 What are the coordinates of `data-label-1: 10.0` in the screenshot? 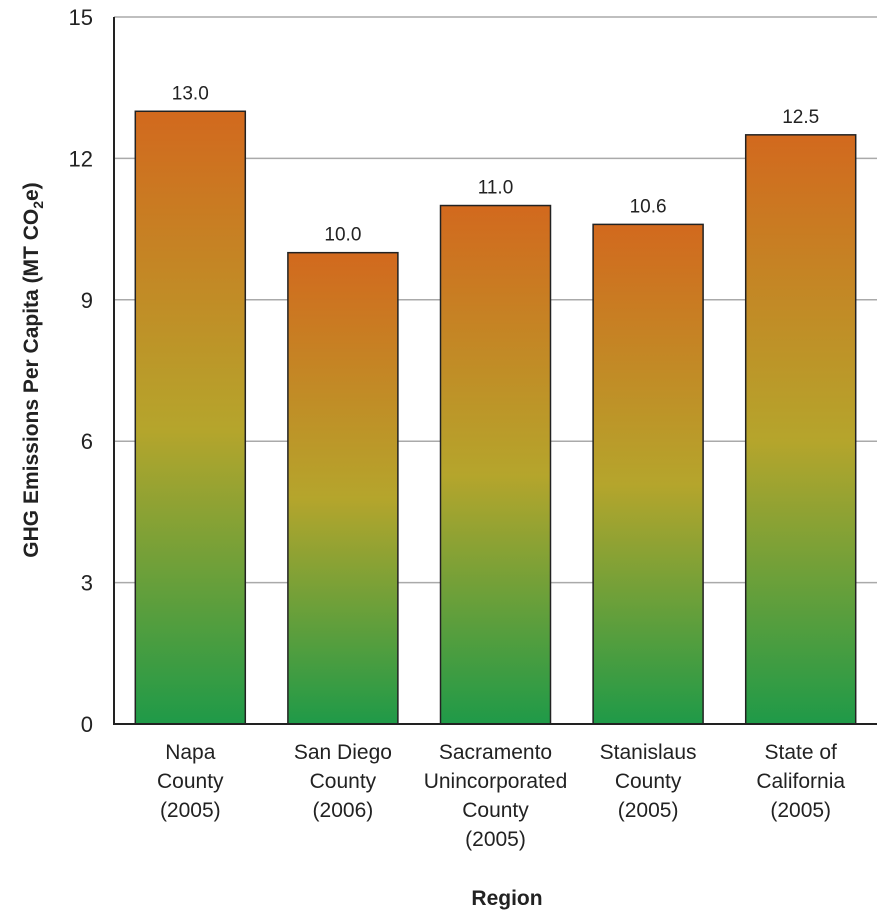 It's located at (342, 235).